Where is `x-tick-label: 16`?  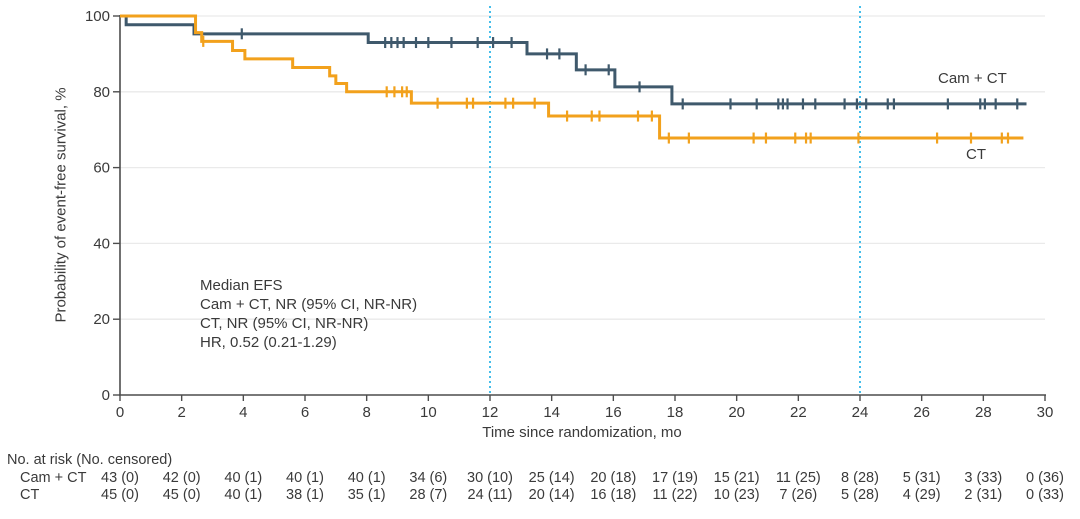
x-tick-label: 16 is located at coordinates (613, 412).